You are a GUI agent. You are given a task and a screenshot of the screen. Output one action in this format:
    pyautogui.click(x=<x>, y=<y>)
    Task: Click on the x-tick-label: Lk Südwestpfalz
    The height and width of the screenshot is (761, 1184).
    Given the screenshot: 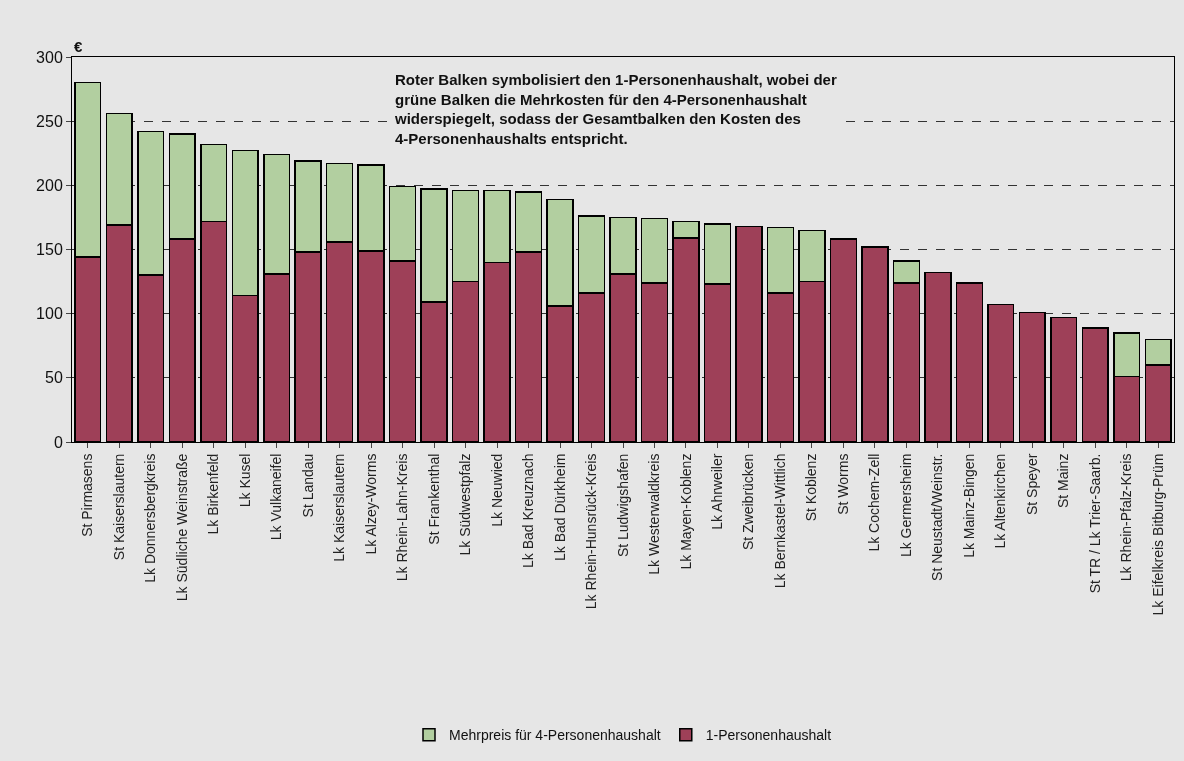 What is the action you would take?
    pyautogui.click(x=465, y=504)
    